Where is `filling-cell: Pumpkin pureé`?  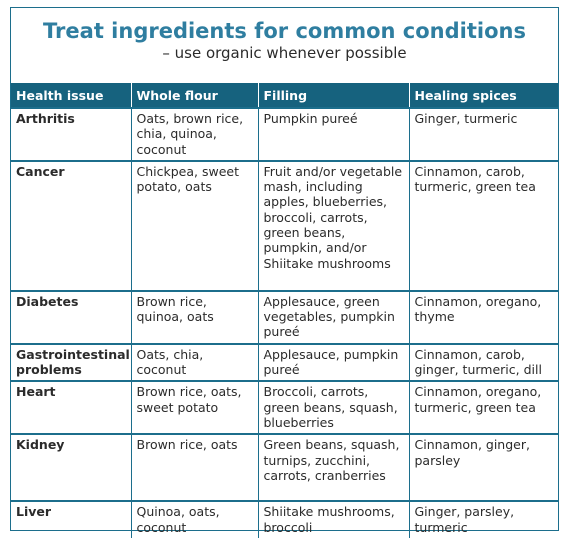 filling-cell: Pumpkin pureé is located at coordinates (333, 134).